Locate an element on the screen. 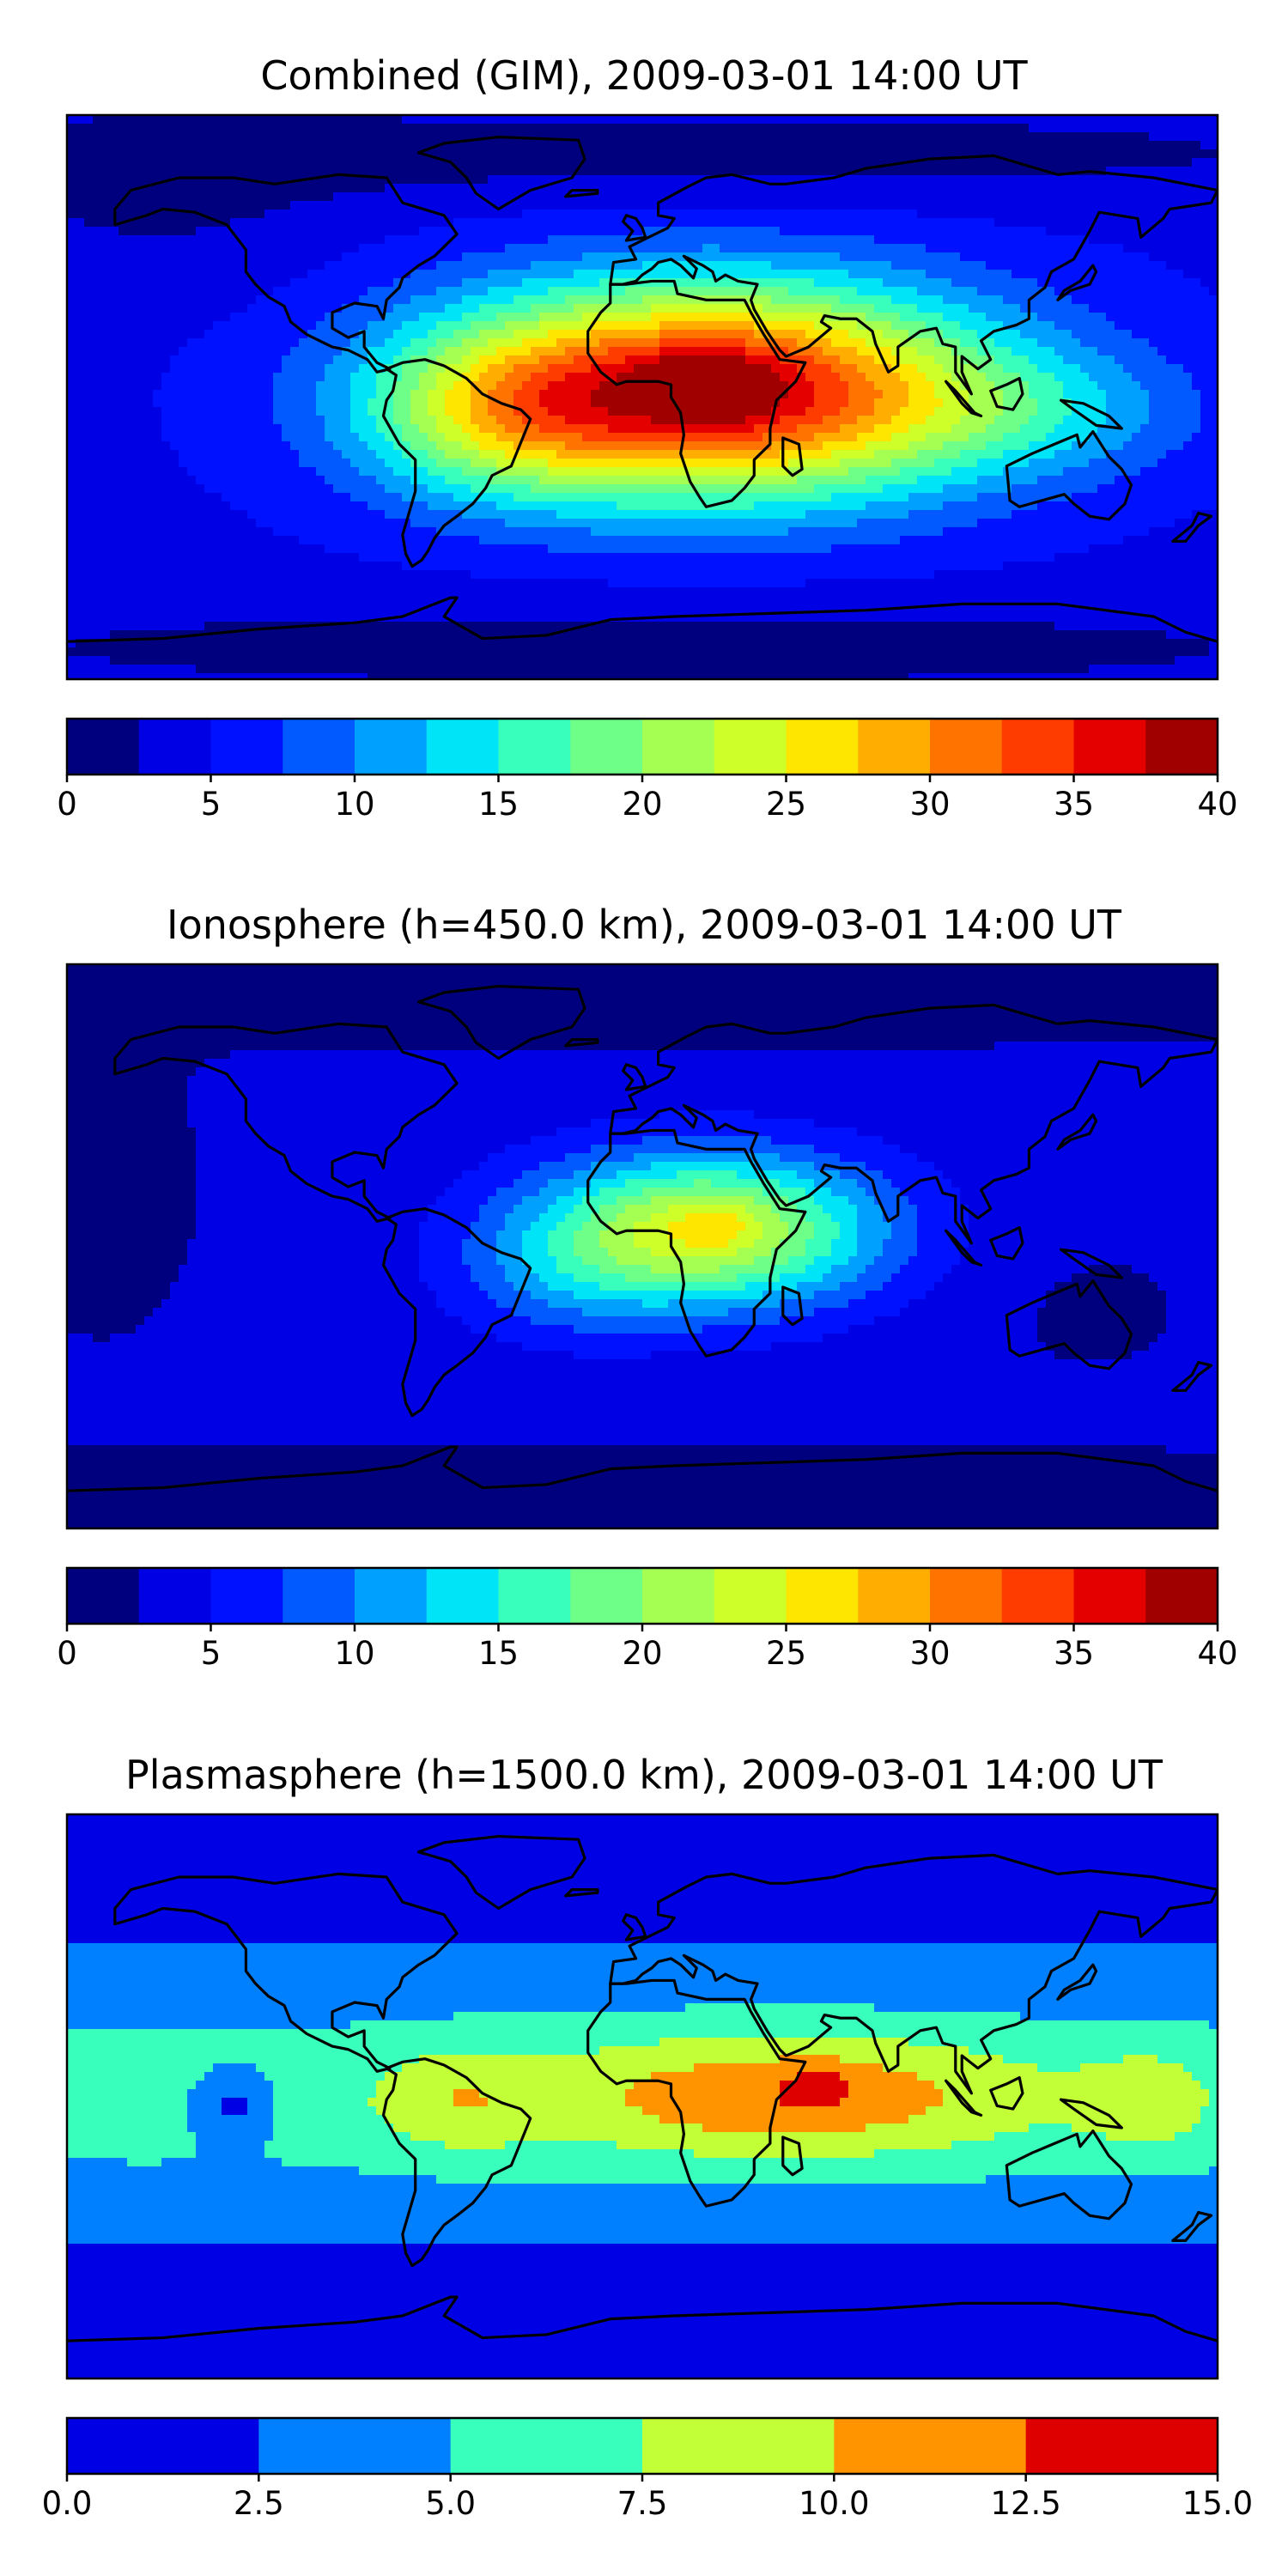 This screenshot has width=1288, height=2576. colorbar-tick-label: 25 is located at coordinates (786, 804).